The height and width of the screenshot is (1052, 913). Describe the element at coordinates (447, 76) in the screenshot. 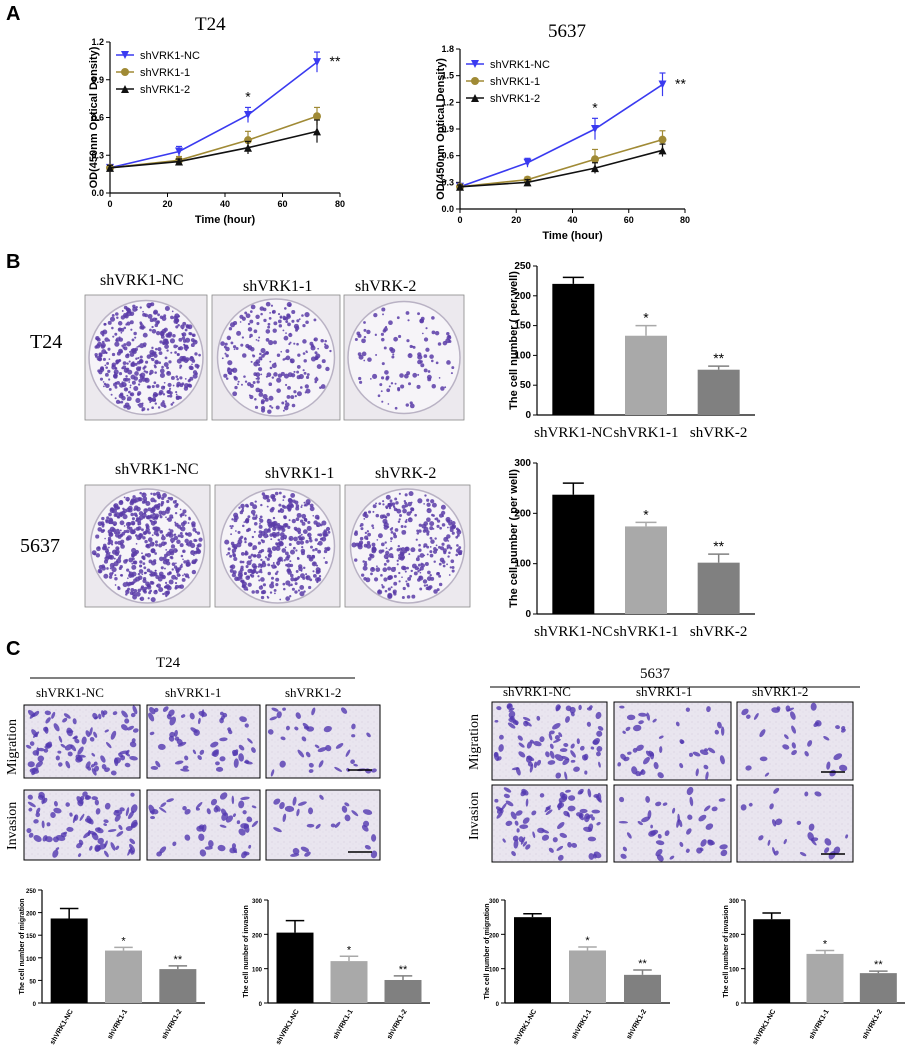

I see `y-tick-label: 1.5` at that location.